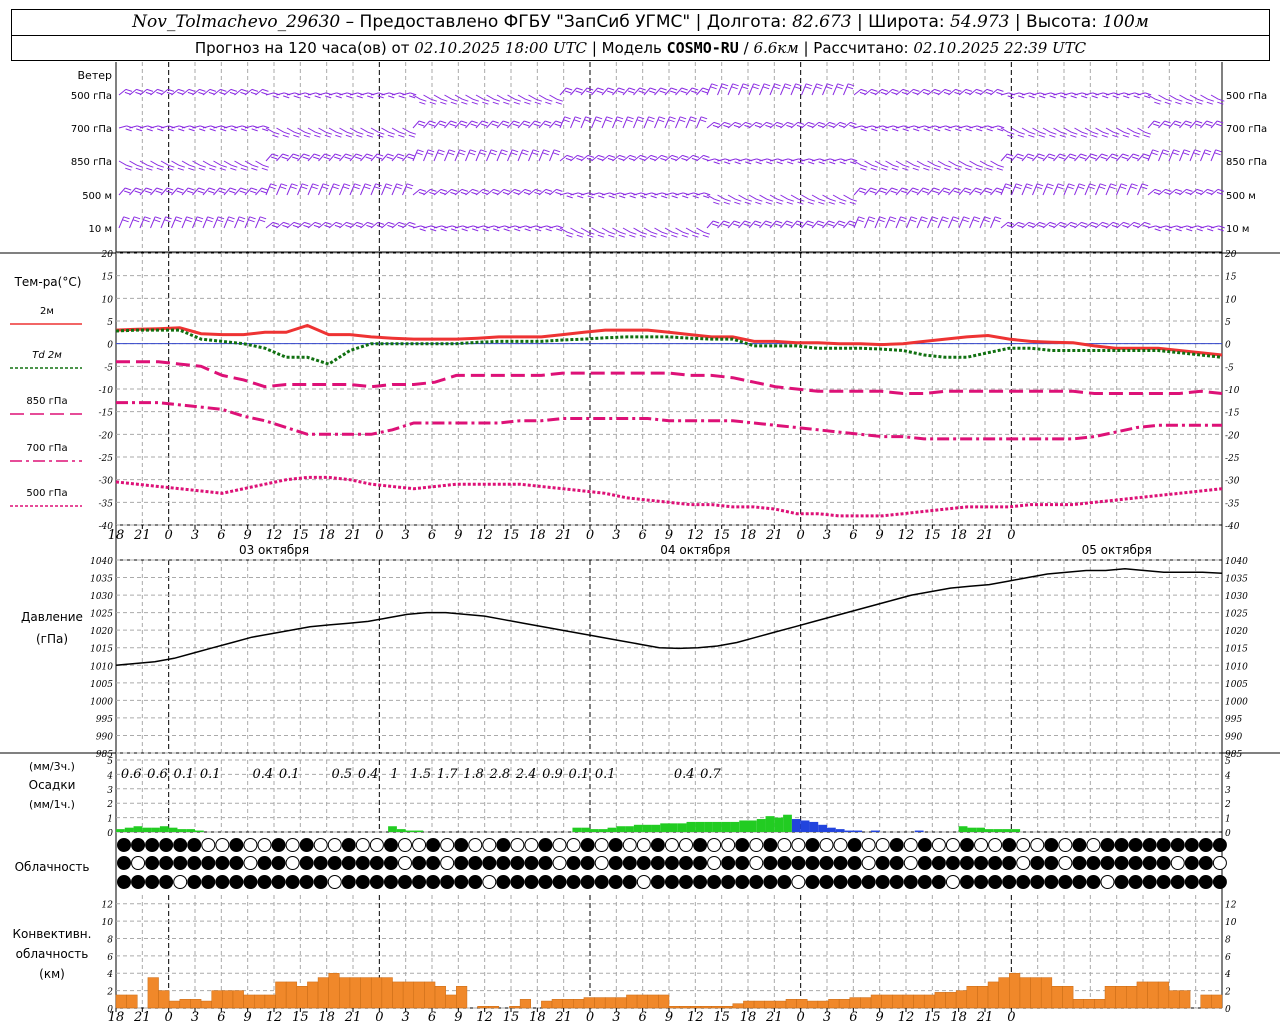 The height and width of the screenshot is (1024, 1280). What do you see at coordinates (1228, 791) in the screenshot?
I see `prec-ytick-right: 3` at bounding box center [1228, 791].